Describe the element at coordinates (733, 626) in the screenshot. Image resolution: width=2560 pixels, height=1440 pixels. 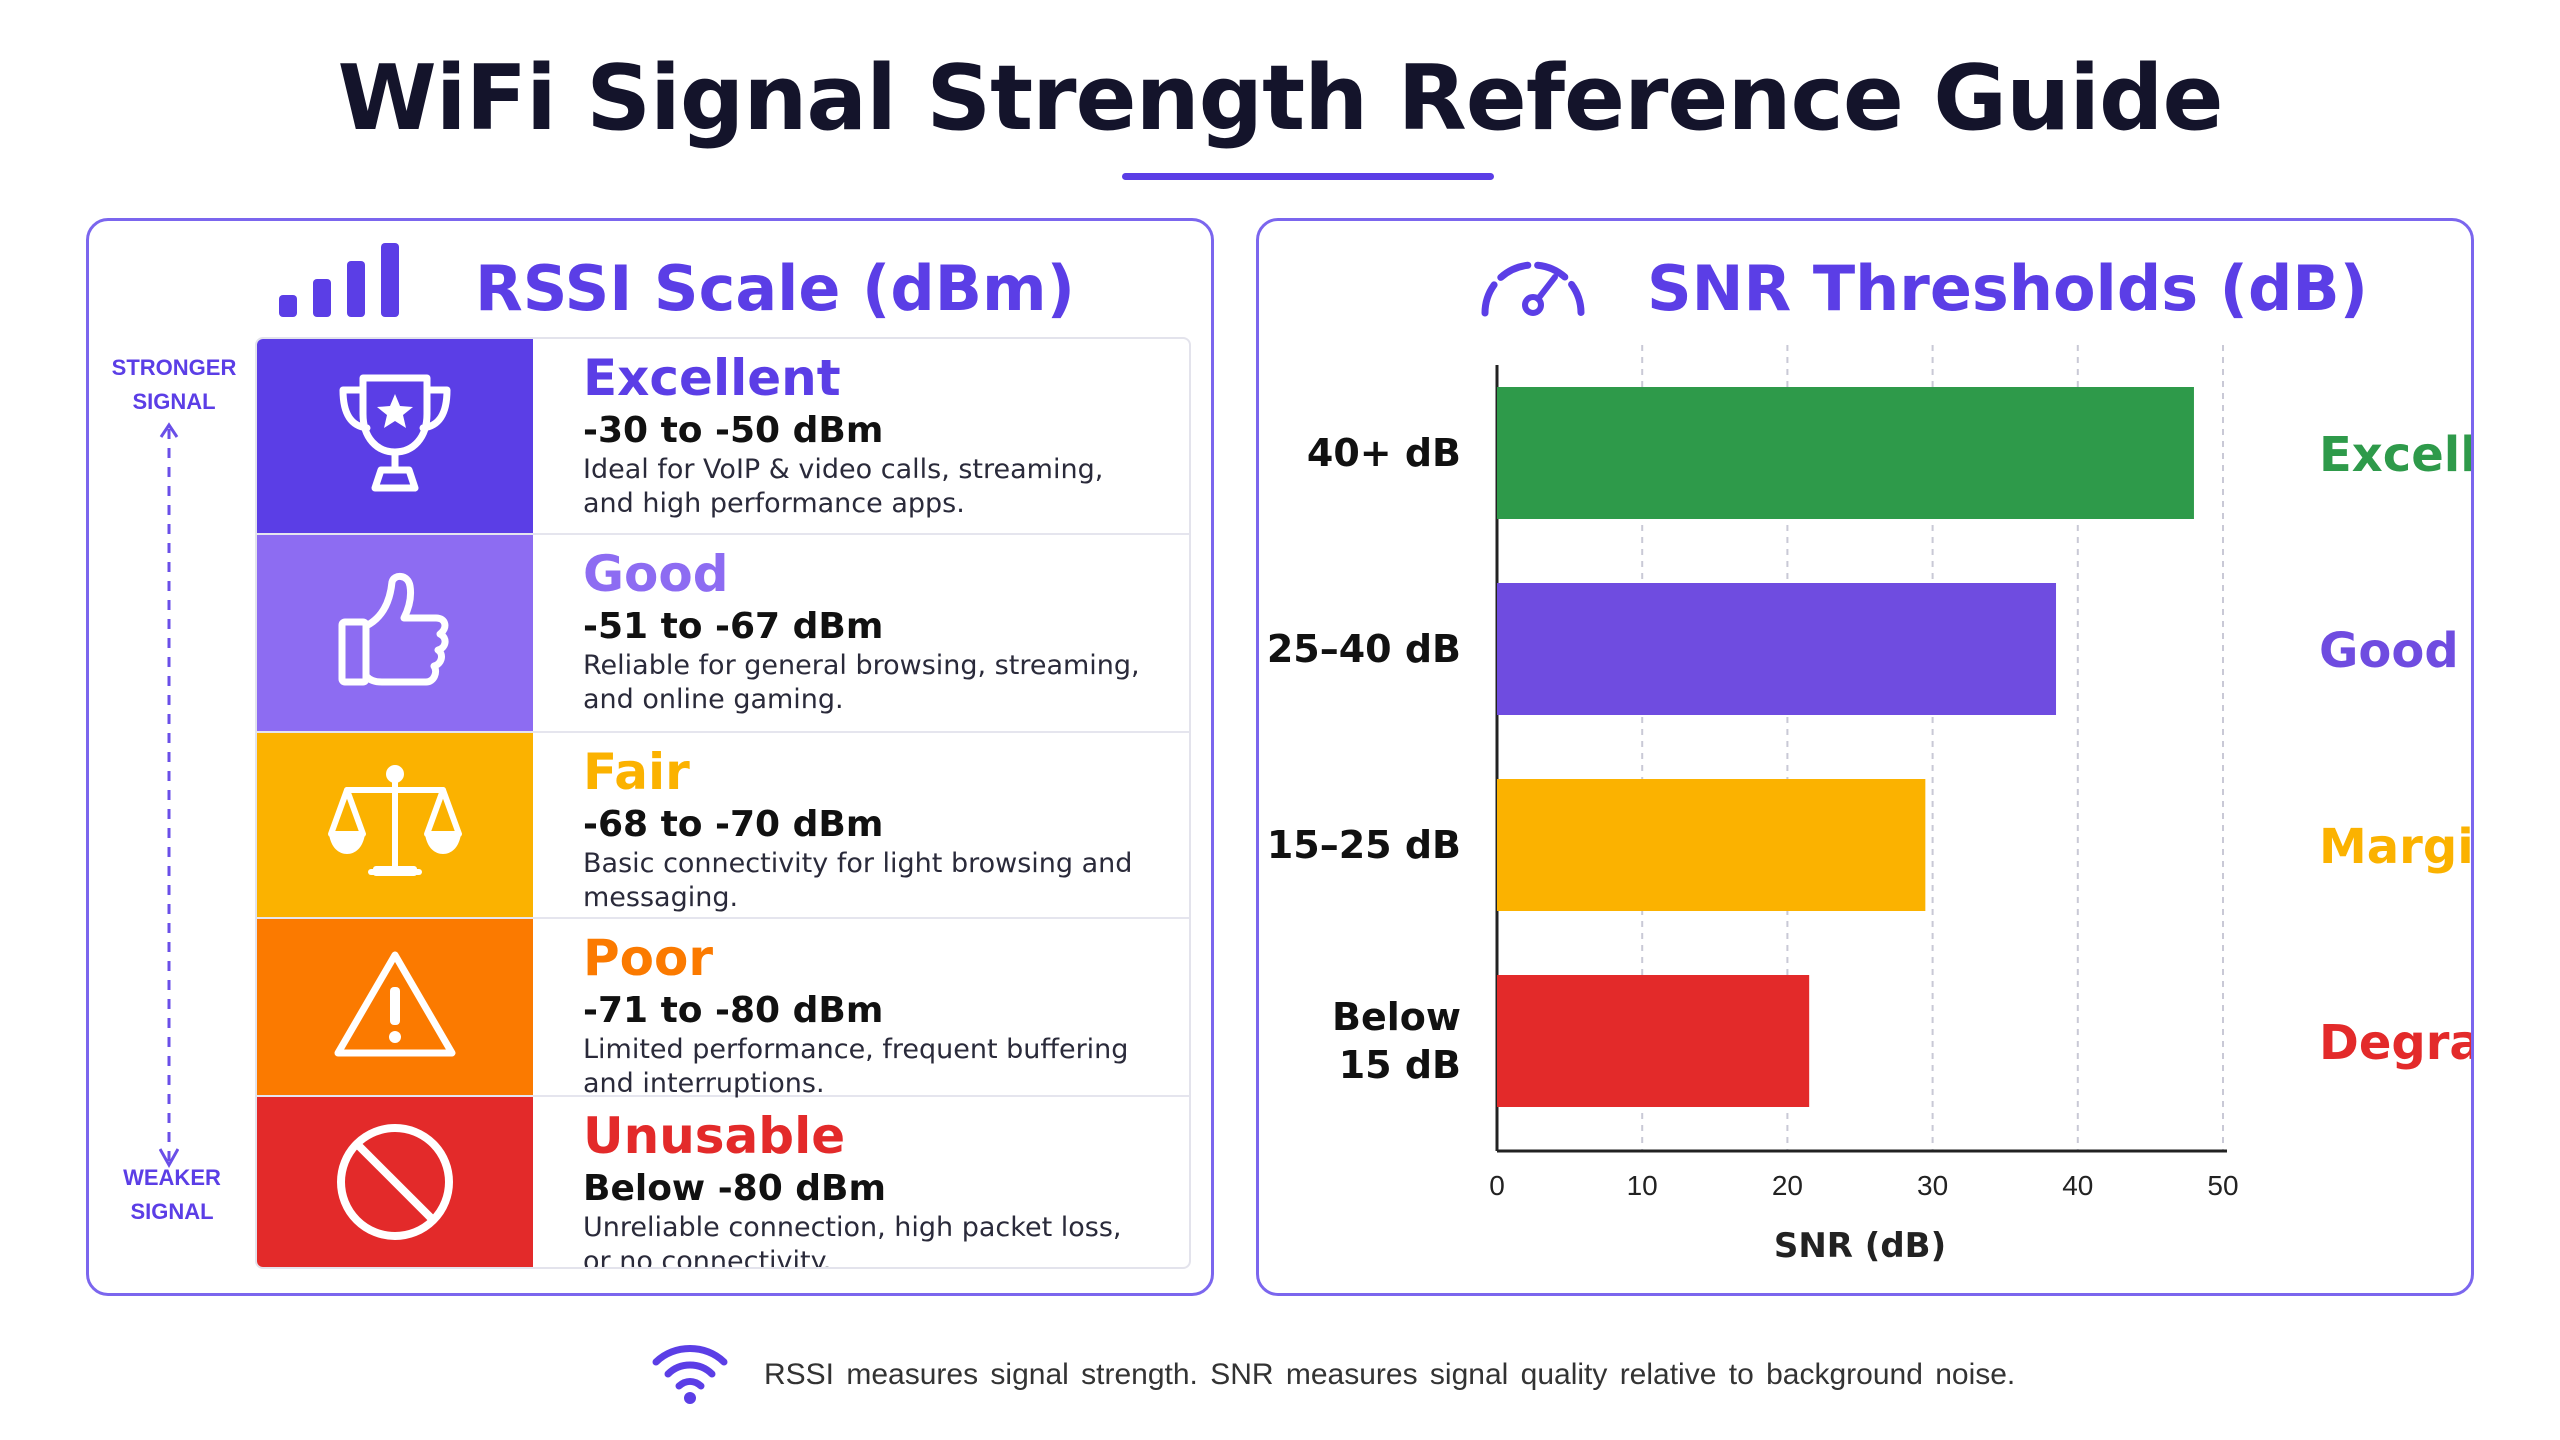
I see `level-range: -51 to -67 dBm` at that location.